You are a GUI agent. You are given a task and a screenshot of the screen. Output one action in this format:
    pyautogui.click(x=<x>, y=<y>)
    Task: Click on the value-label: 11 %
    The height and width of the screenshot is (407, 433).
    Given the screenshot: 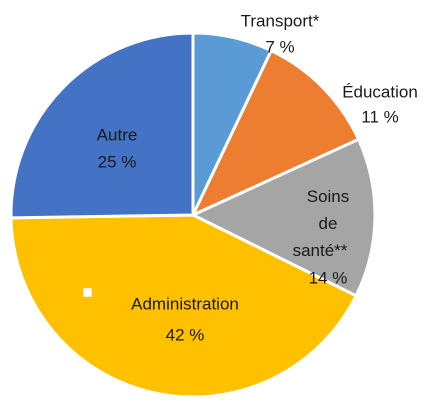 What is the action you would take?
    pyautogui.click(x=380, y=116)
    